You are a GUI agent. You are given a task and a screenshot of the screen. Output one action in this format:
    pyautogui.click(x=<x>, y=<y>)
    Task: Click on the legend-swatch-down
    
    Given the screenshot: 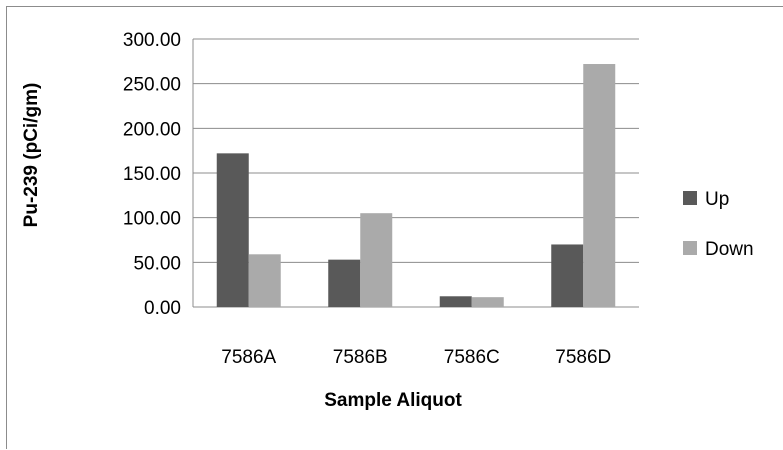 What is the action you would take?
    pyautogui.click(x=690, y=248)
    